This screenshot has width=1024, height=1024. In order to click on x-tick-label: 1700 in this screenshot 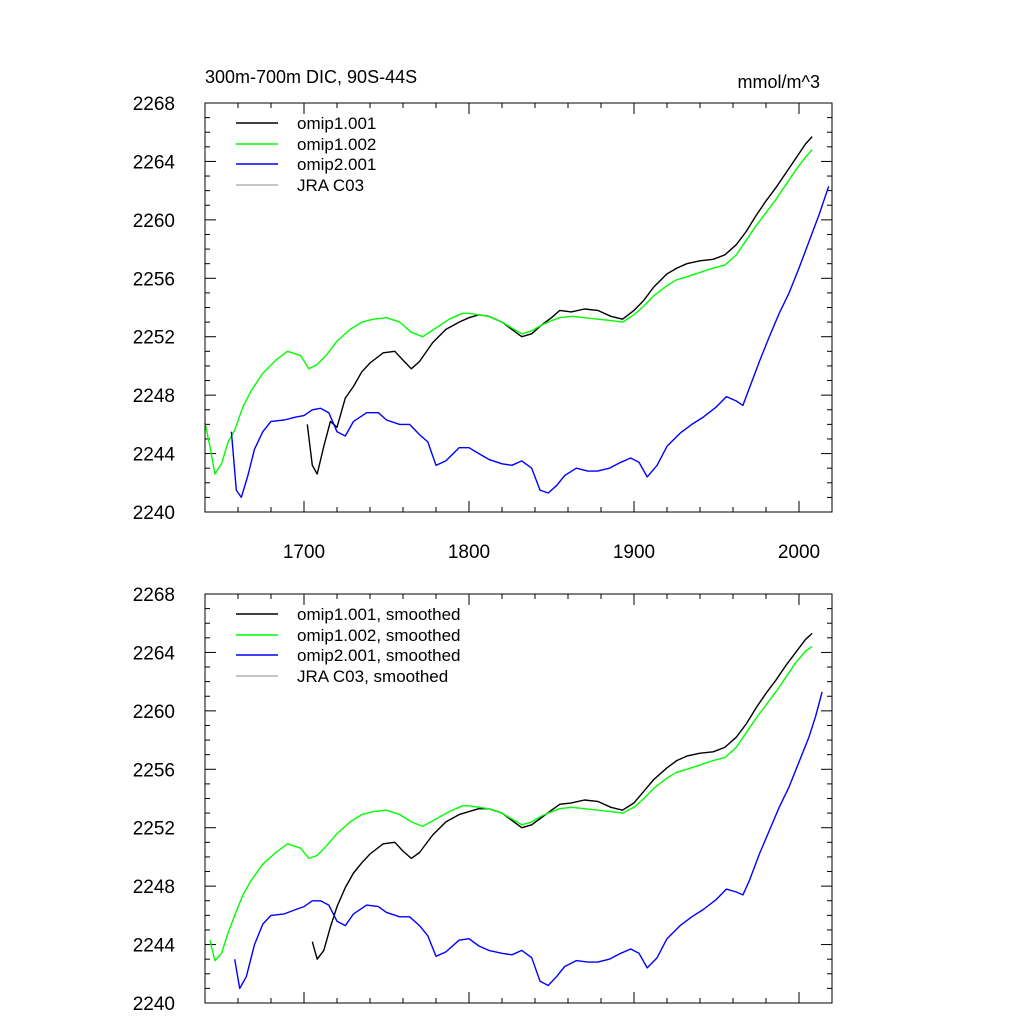, I will do `click(304, 552)`.